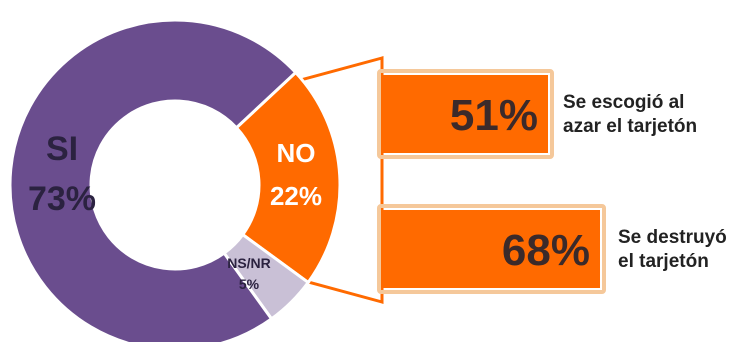 This screenshot has height=342, width=734. What do you see at coordinates (296, 153) in the screenshot?
I see `label-no-category: NO` at bounding box center [296, 153].